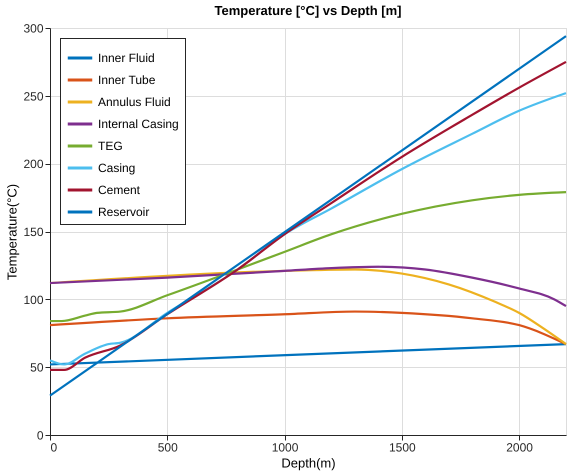  What do you see at coordinates (33, 232) in the screenshot?
I see `y-tick-label: 150` at bounding box center [33, 232].